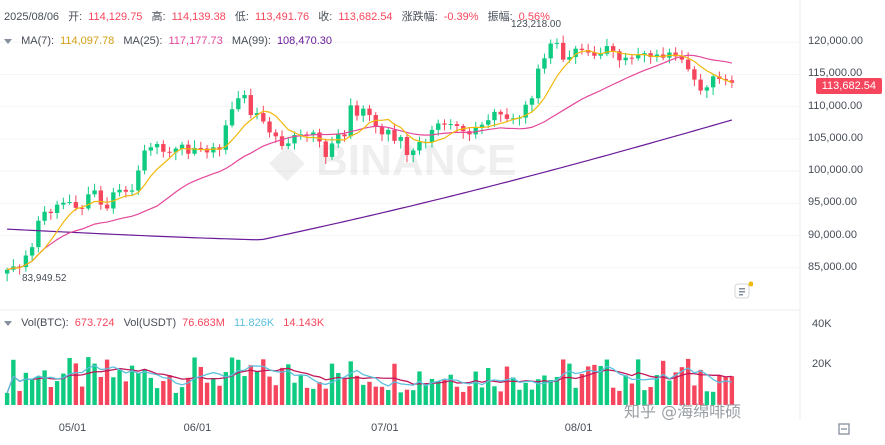 Image resolution: width=885 pixels, height=445 pixels. I want to click on svg-text: ◆ BINANCE, so click(393, 160).